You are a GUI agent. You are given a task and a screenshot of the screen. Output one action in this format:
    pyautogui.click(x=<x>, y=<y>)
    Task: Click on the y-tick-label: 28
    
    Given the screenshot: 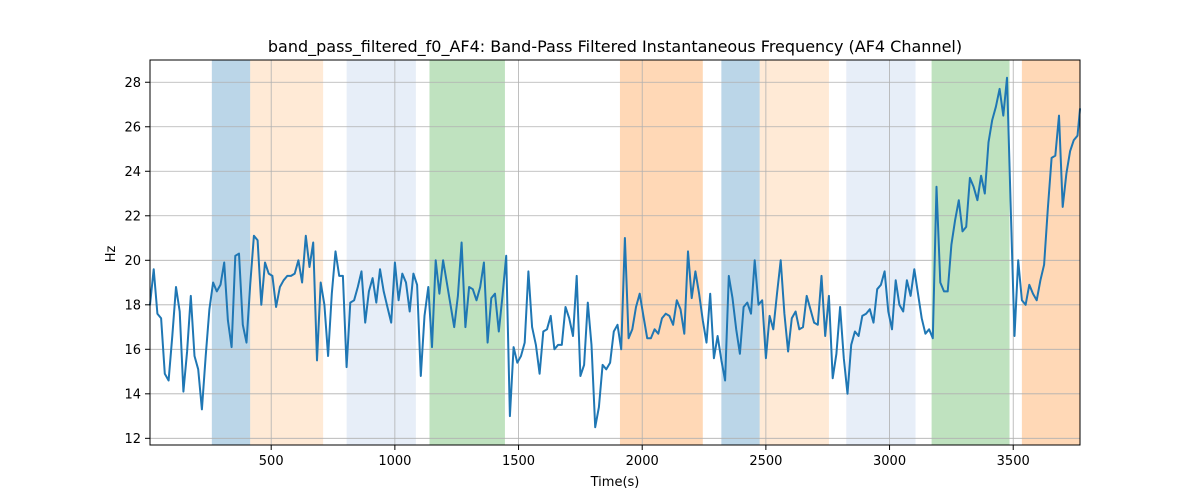 What is the action you would take?
    pyautogui.click(x=132, y=83)
    